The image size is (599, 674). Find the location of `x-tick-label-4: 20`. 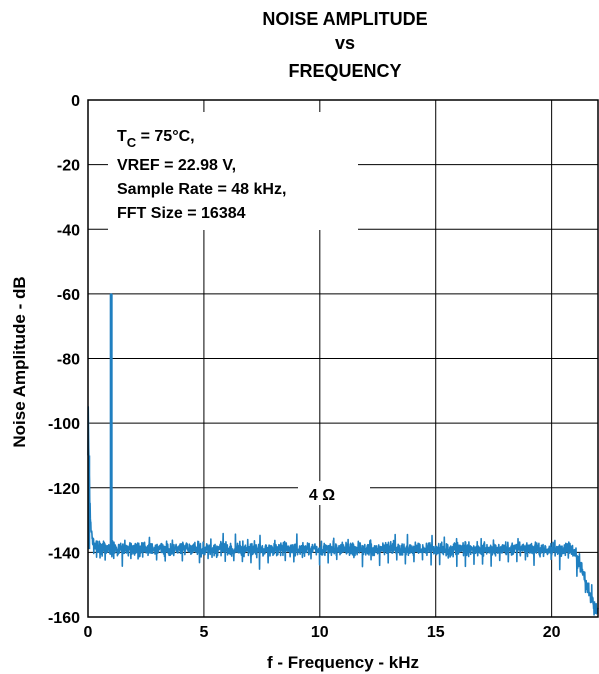

x-tick-label-4: 20 is located at coordinates (552, 632).